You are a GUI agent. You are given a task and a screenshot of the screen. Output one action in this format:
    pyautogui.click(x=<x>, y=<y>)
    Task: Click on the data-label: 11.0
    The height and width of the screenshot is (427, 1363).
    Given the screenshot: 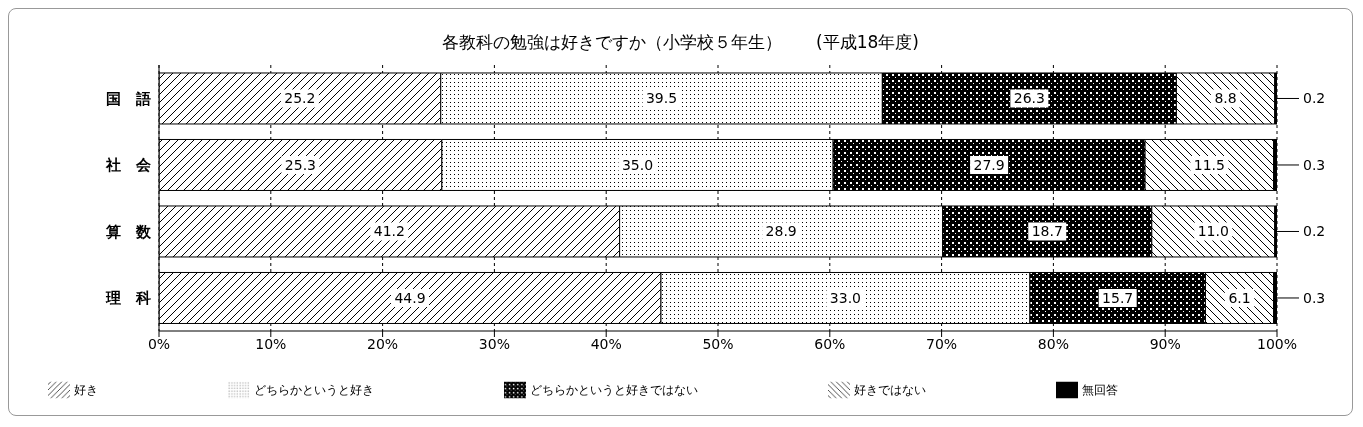 What is the action you would take?
    pyautogui.click(x=1213, y=231)
    